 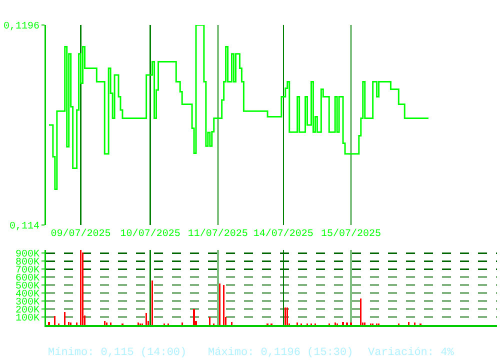 What do you see at coordinates (411, 353) in the screenshot?
I see `text: Variación: 4%` at bounding box center [411, 353].